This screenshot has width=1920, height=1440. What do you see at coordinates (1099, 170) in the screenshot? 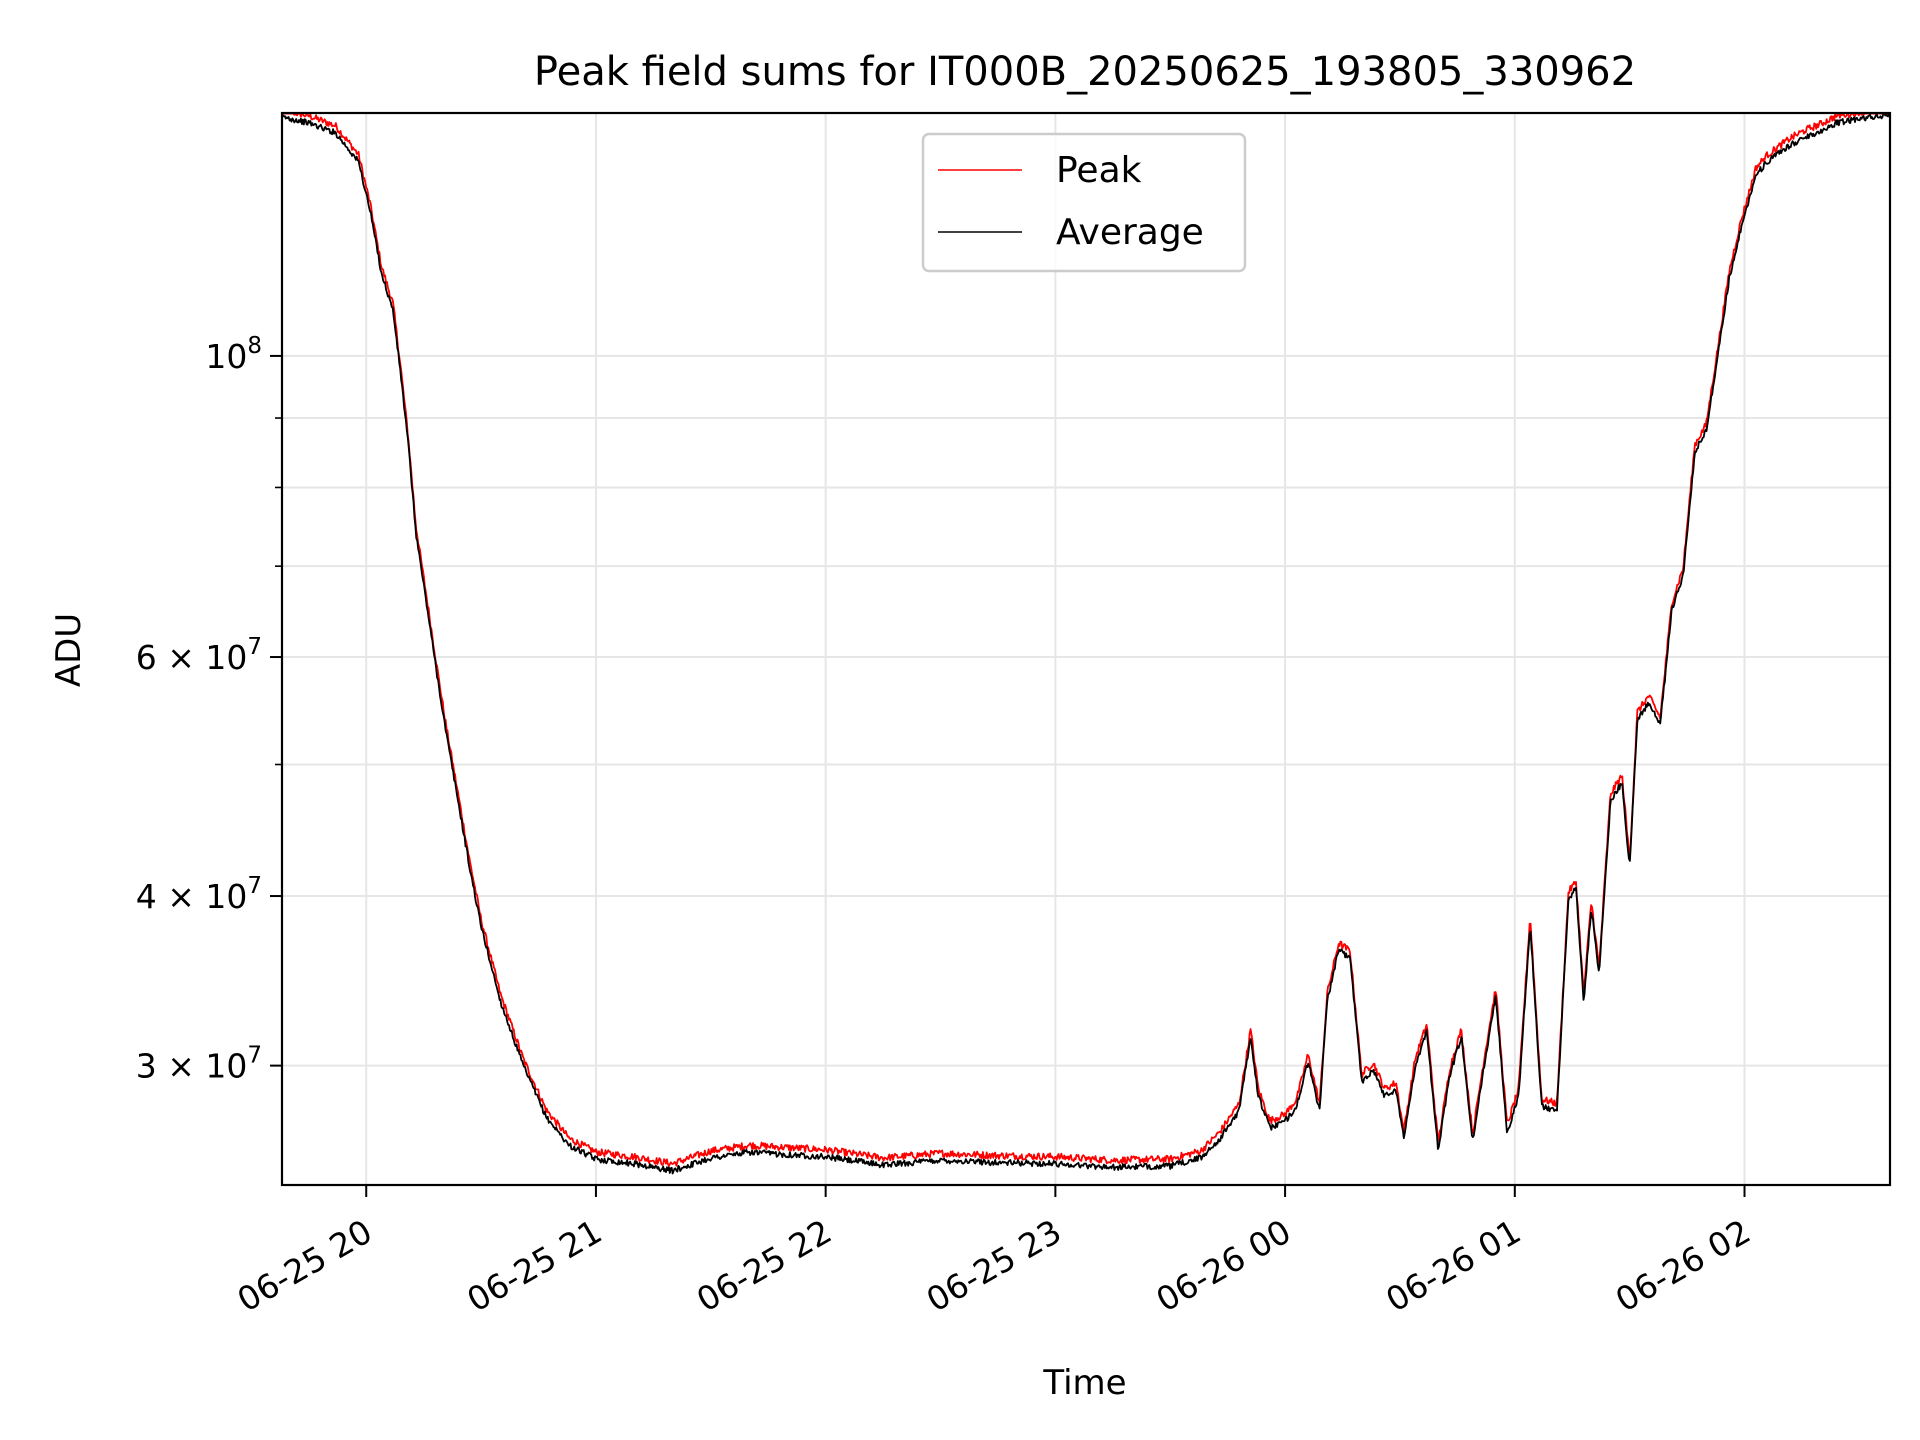
I see `legend-label-peak: Peak` at bounding box center [1099, 170].